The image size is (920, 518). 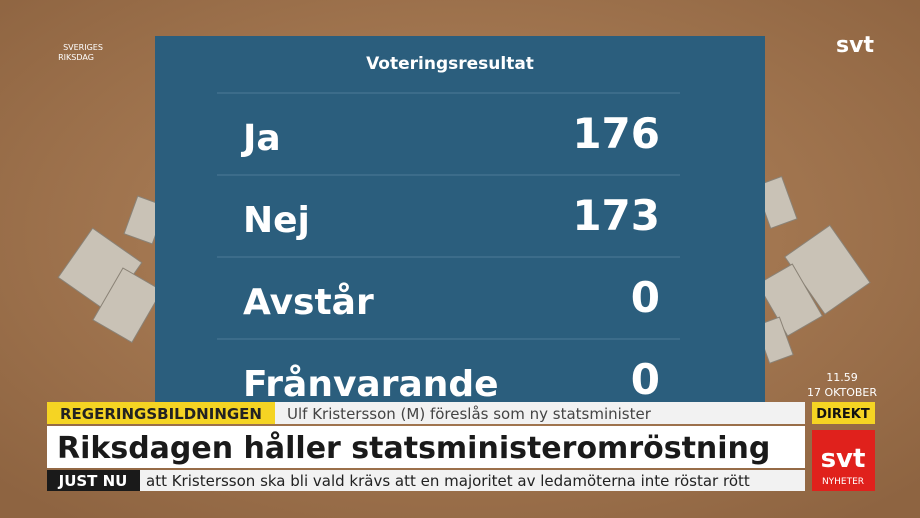 I want to click on ticker-bar, so click(x=426, y=480).